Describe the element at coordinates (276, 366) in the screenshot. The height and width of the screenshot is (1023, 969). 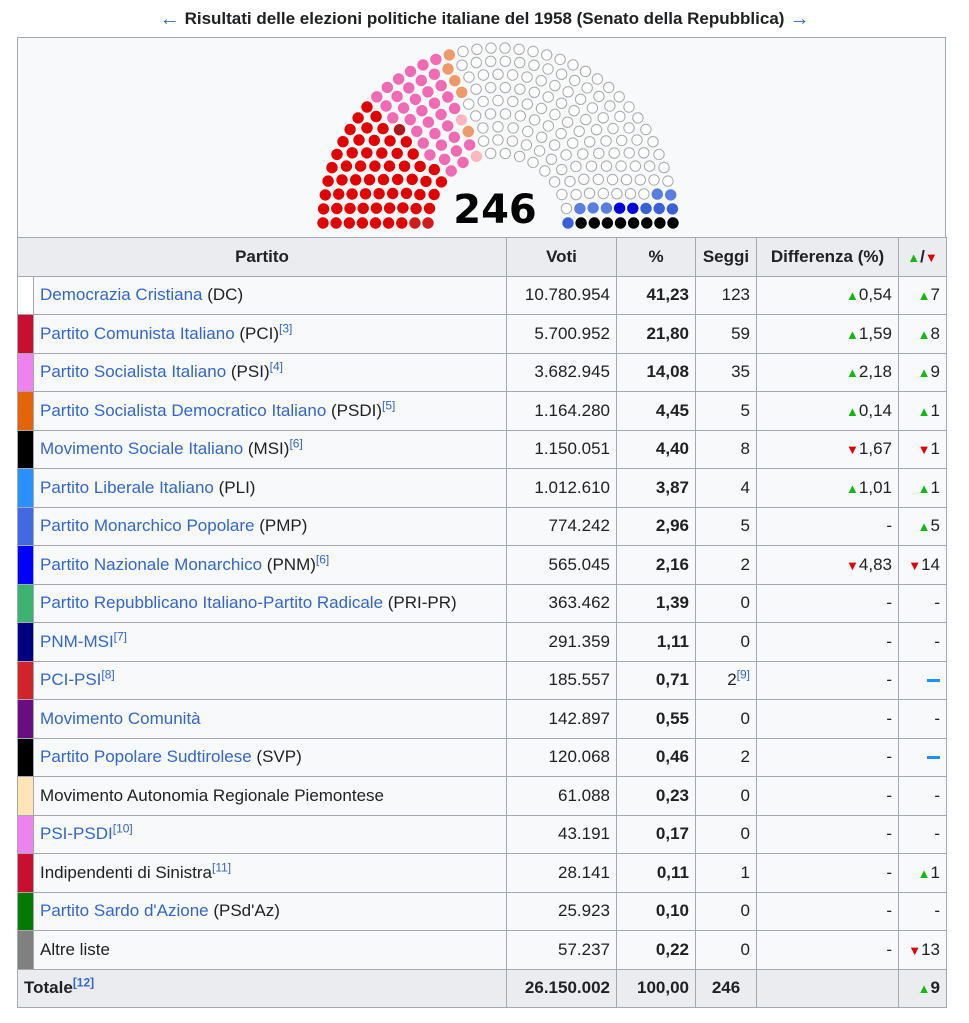
I see `reference-link: [4]` at that location.